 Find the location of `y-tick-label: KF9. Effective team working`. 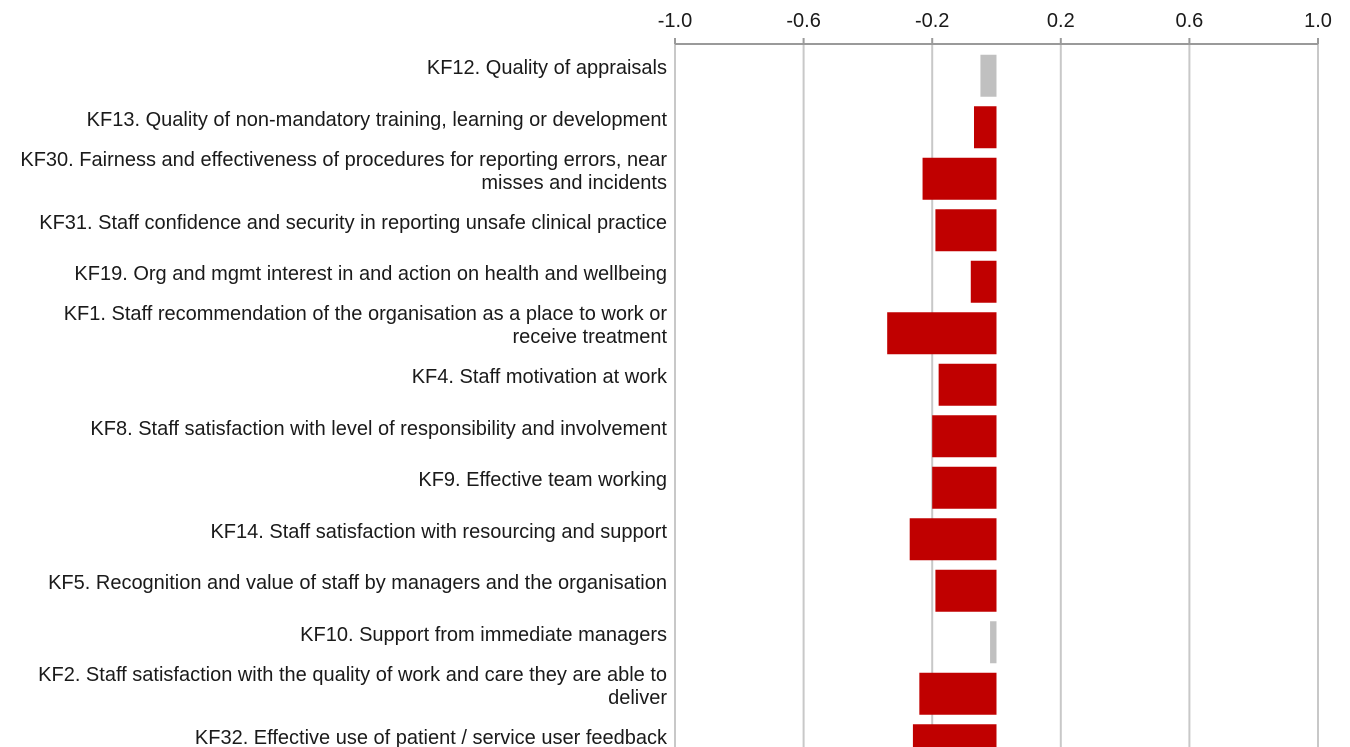

y-tick-label: KF9. Effective team working is located at coordinates (542, 480).